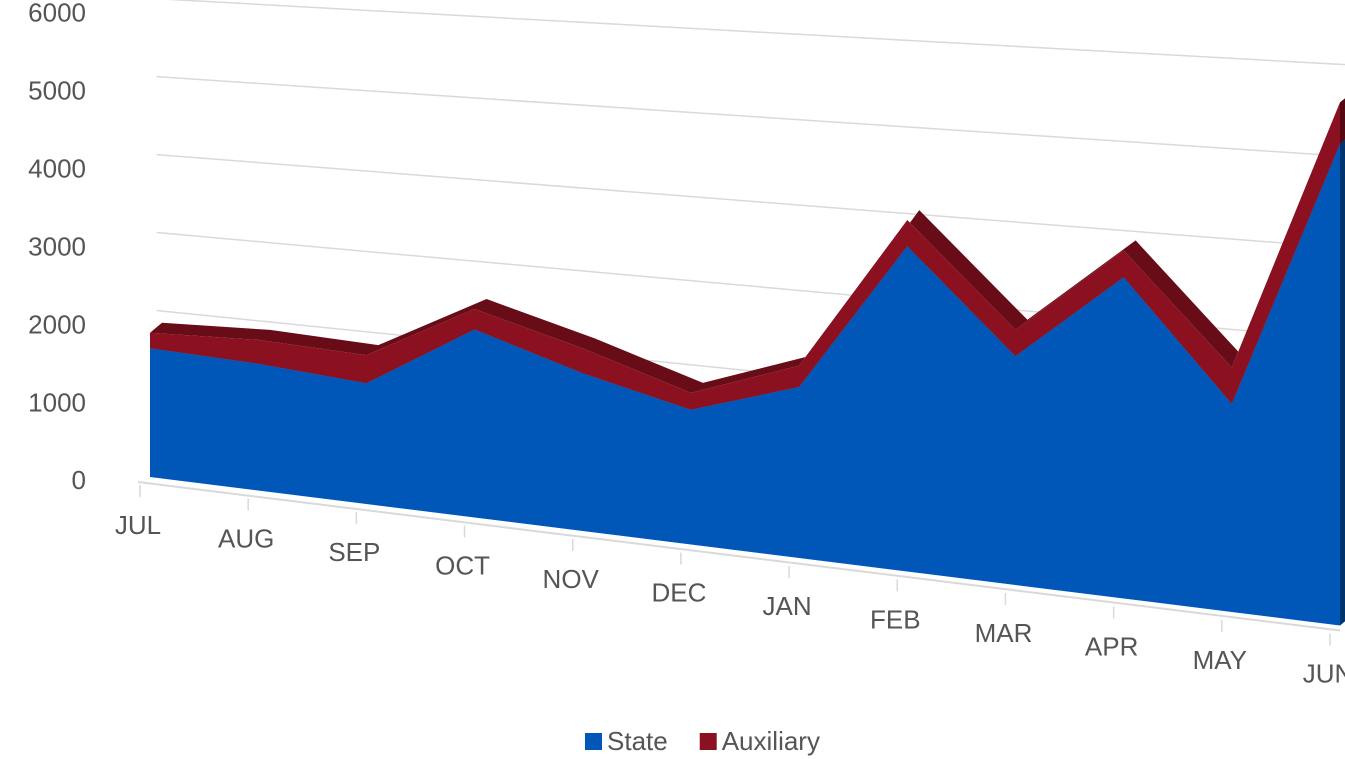 The height and width of the screenshot is (759, 1345). Describe the element at coordinates (57, 324) in the screenshot. I see `y-tick-label: 2000` at that location.